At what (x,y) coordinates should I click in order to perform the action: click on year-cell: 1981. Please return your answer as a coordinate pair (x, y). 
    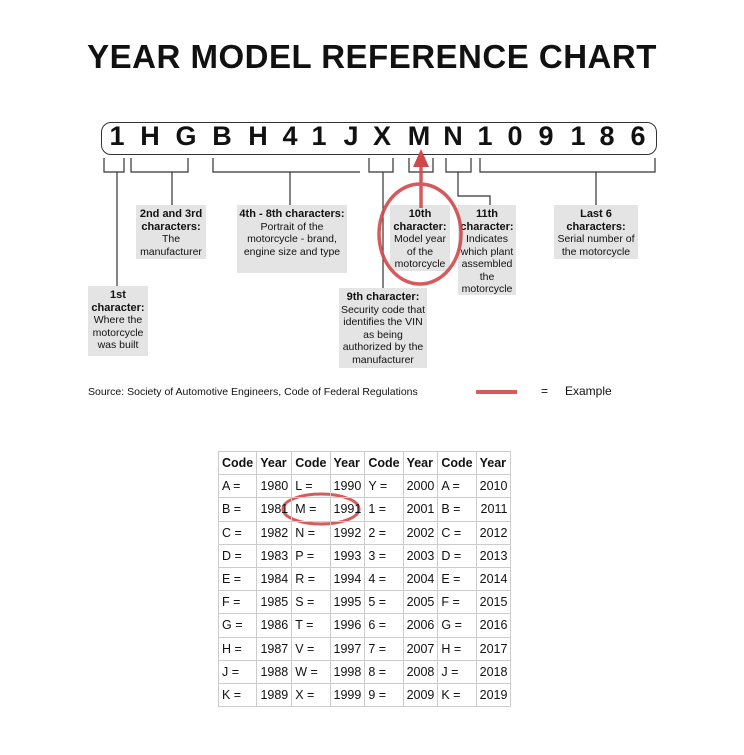
    Looking at the image, I should click on (274, 509).